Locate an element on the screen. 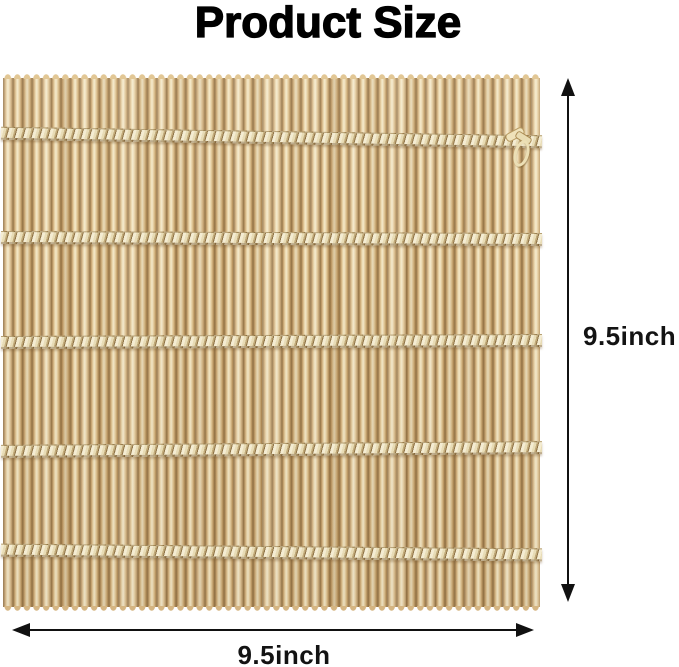  string-knot is located at coordinates (518, 147).